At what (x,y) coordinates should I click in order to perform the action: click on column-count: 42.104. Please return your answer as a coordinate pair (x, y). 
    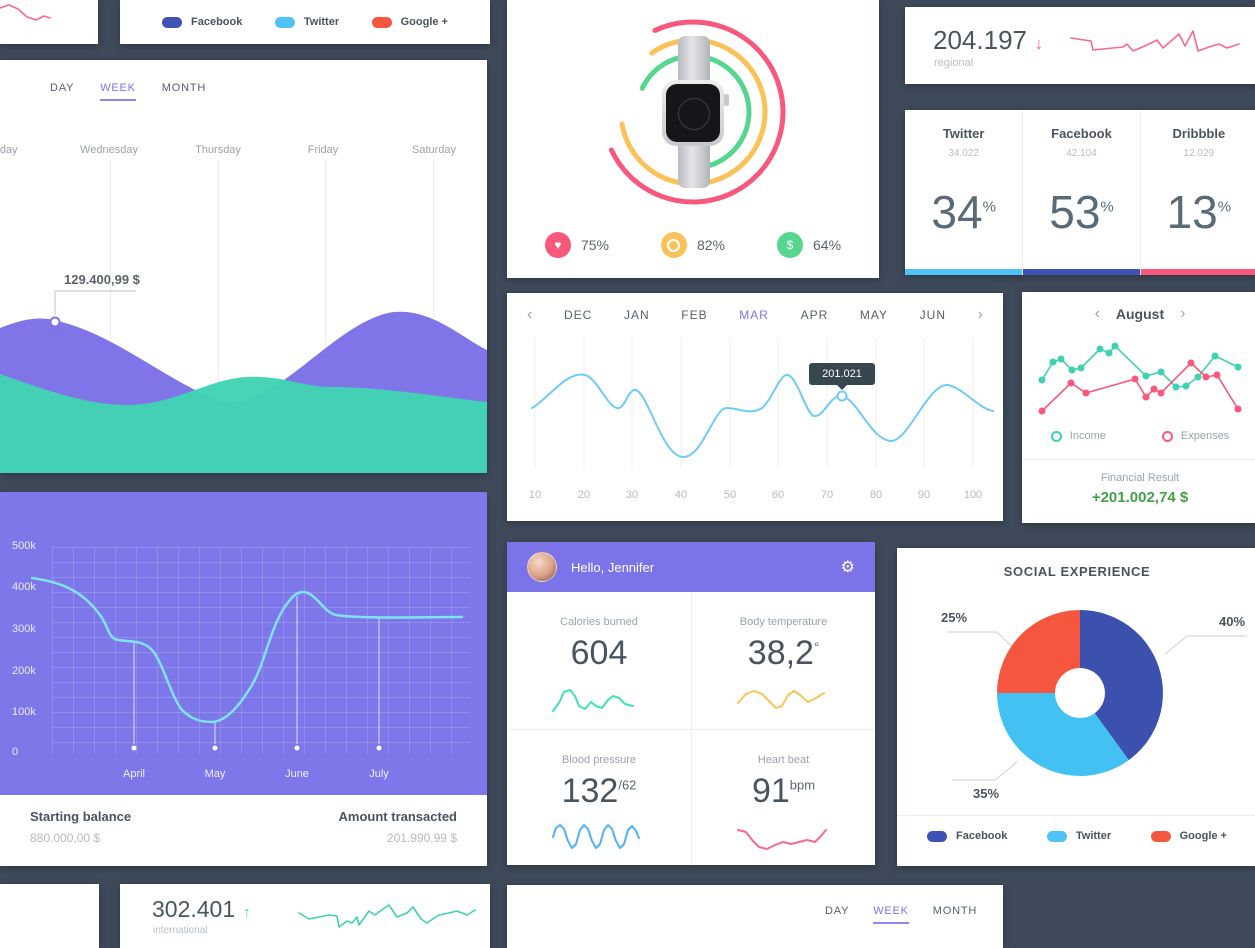
    Looking at the image, I should click on (1081, 153).